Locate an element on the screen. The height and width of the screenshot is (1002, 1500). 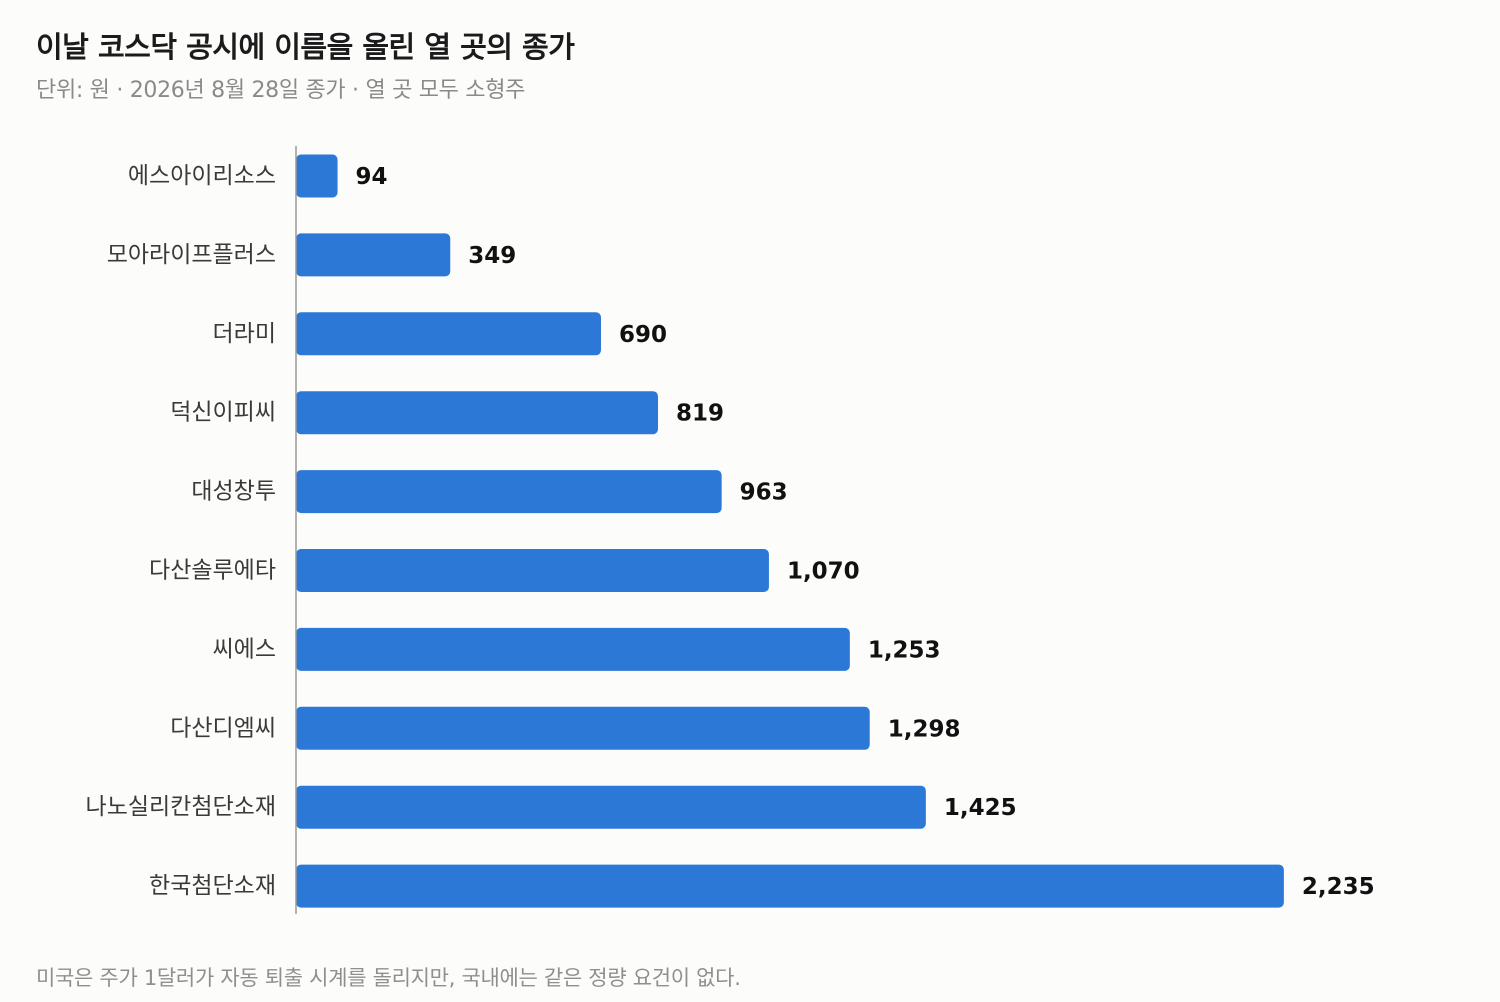
category-label: 다산솔루에타 is located at coordinates (212, 571).